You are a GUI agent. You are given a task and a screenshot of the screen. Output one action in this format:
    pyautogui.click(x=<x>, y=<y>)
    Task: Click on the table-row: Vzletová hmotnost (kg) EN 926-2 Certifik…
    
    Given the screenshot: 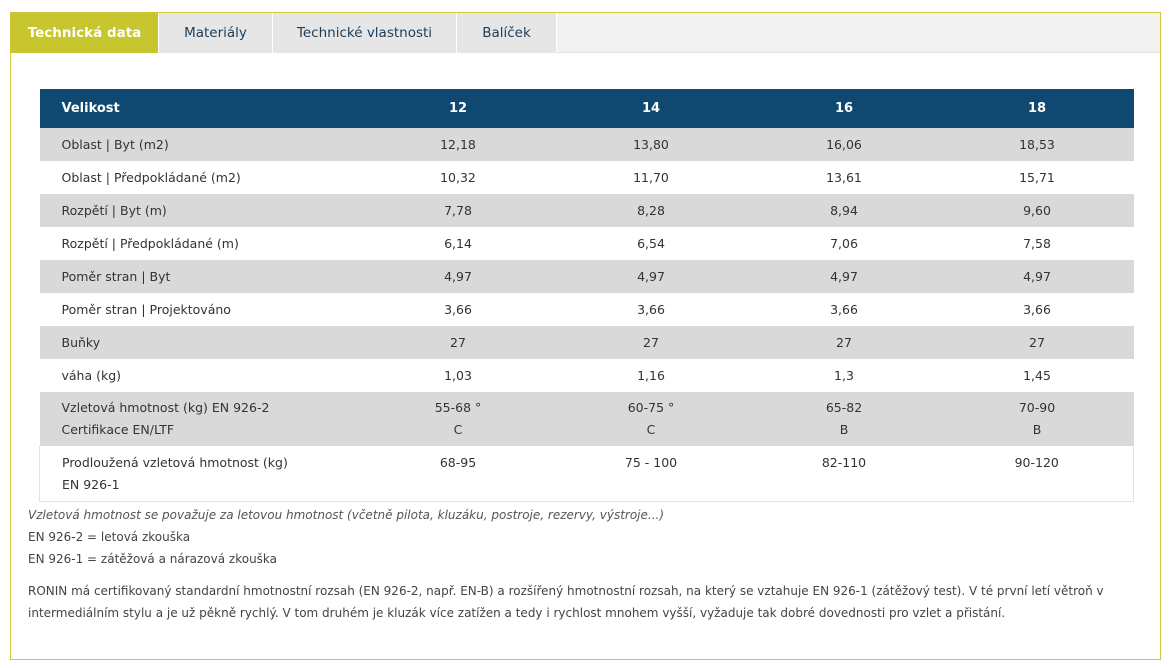 What is the action you would take?
    pyautogui.click(x=586, y=419)
    